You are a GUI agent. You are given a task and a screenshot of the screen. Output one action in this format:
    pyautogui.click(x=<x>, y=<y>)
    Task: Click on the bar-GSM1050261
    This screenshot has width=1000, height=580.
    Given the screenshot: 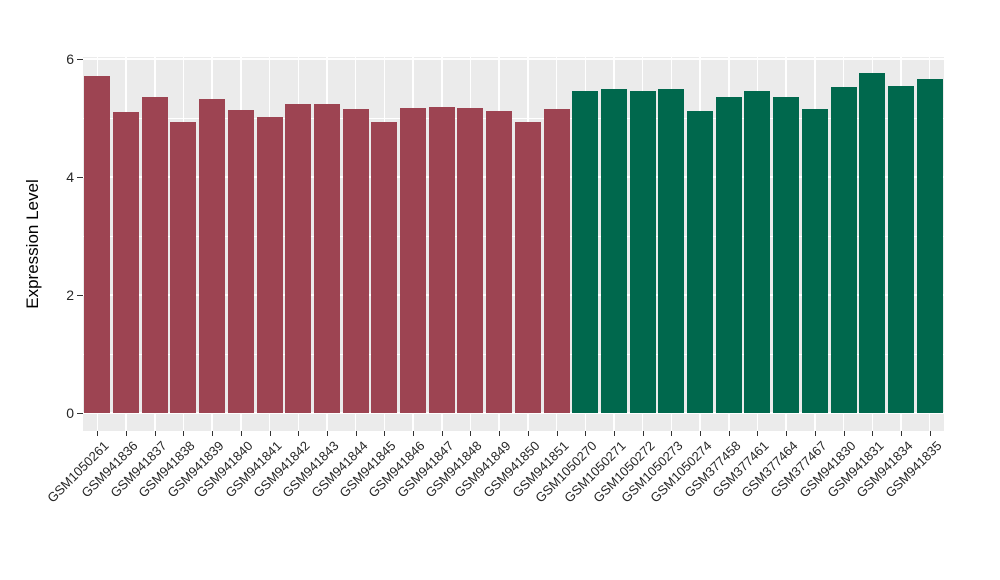 What is the action you would take?
    pyautogui.click(x=97, y=244)
    